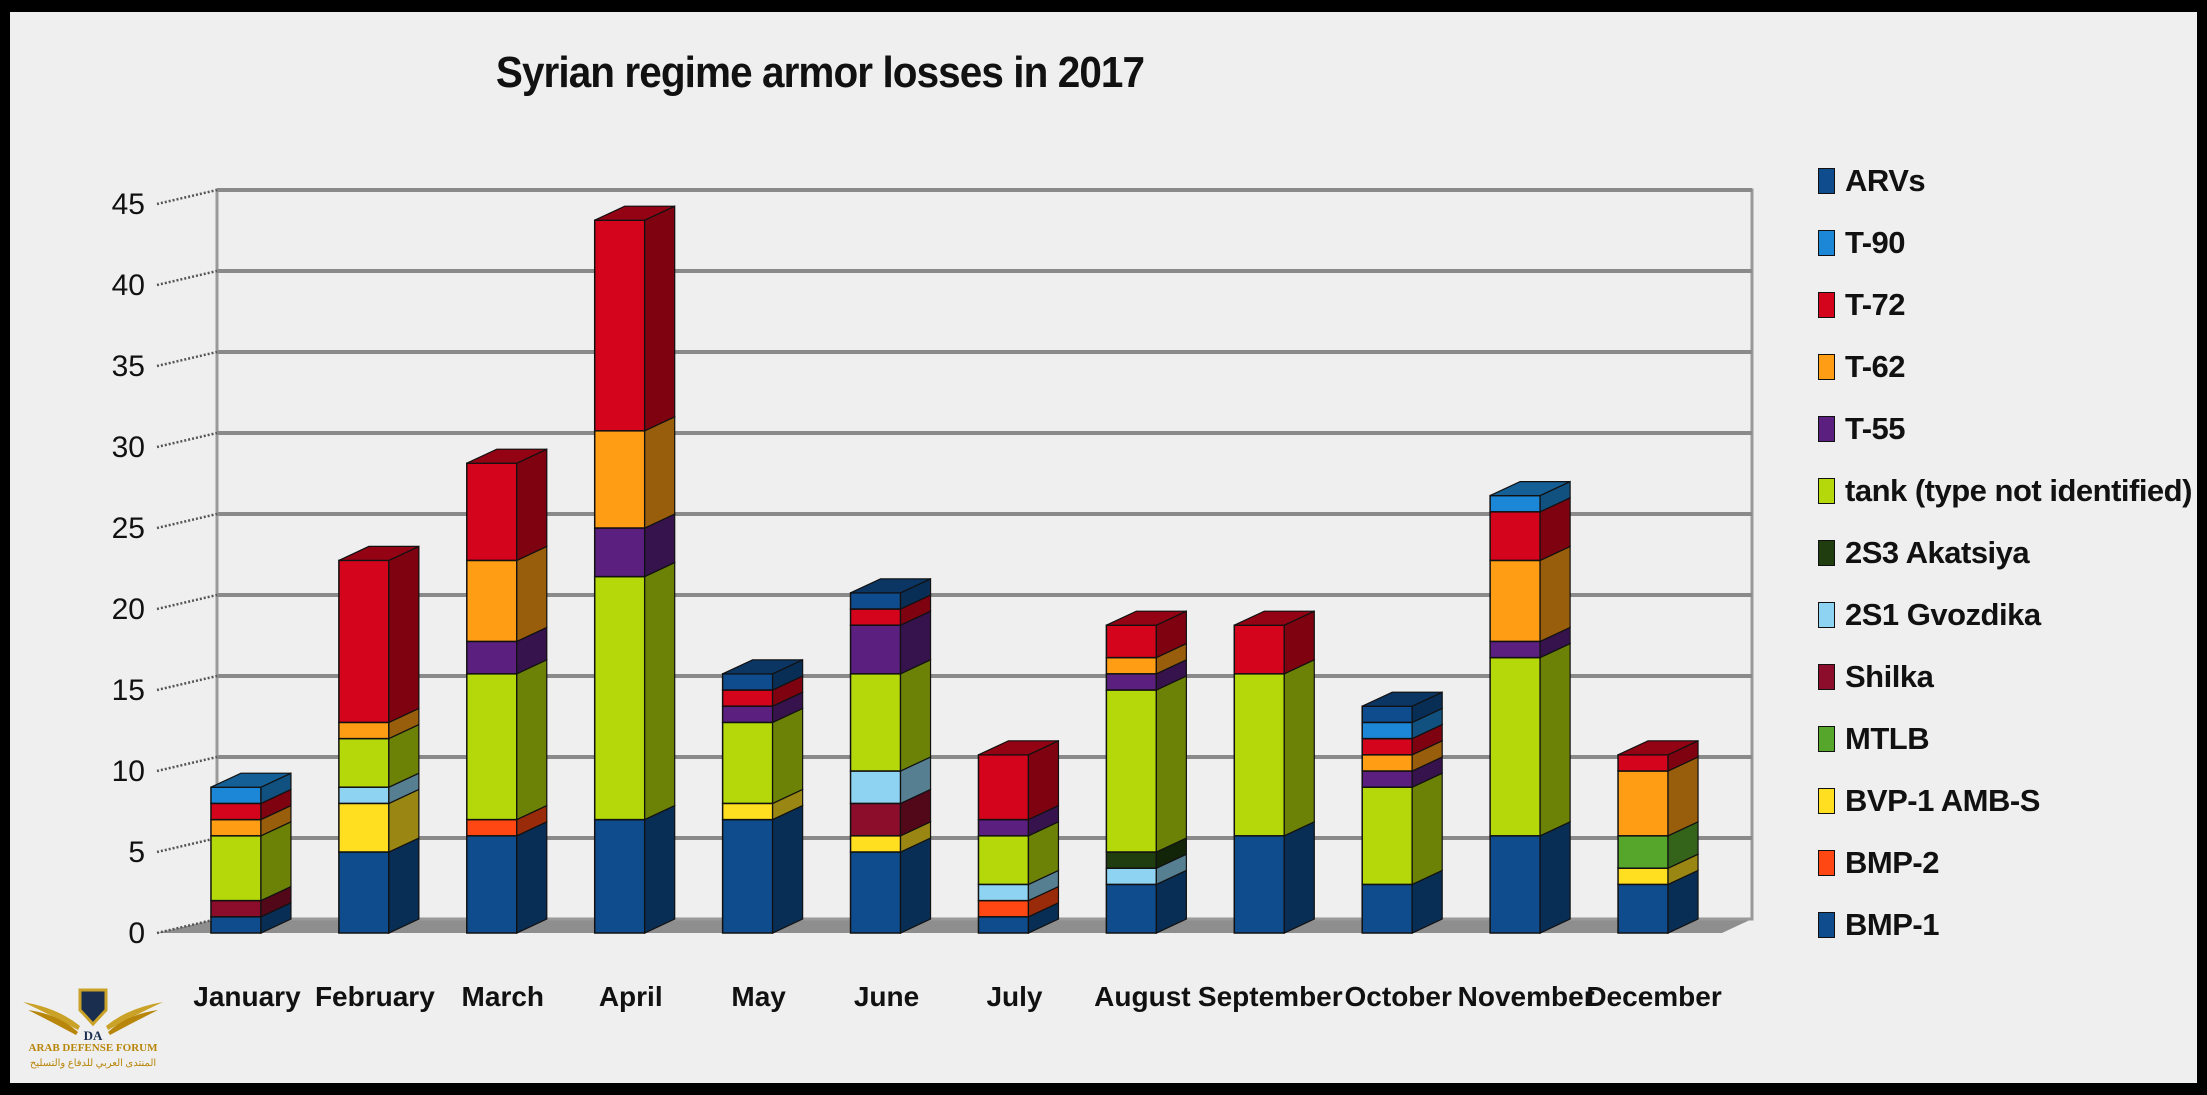  I want to click on bar-stack-january, so click(251, 853).